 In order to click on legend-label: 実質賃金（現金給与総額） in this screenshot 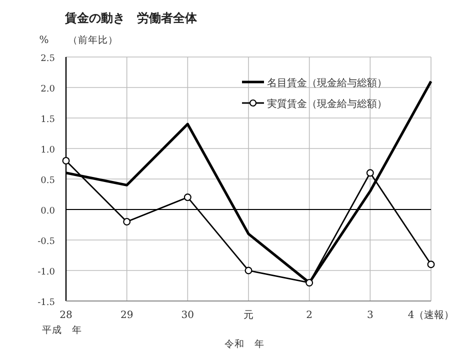, I will do `click(327, 104)`.